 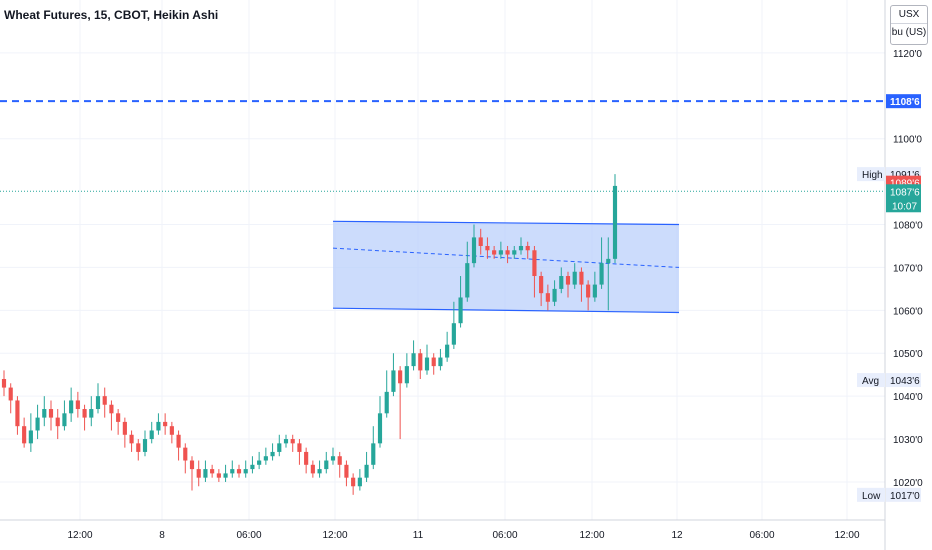 I want to click on price-tick-label: 1120'0, so click(x=907, y=54).